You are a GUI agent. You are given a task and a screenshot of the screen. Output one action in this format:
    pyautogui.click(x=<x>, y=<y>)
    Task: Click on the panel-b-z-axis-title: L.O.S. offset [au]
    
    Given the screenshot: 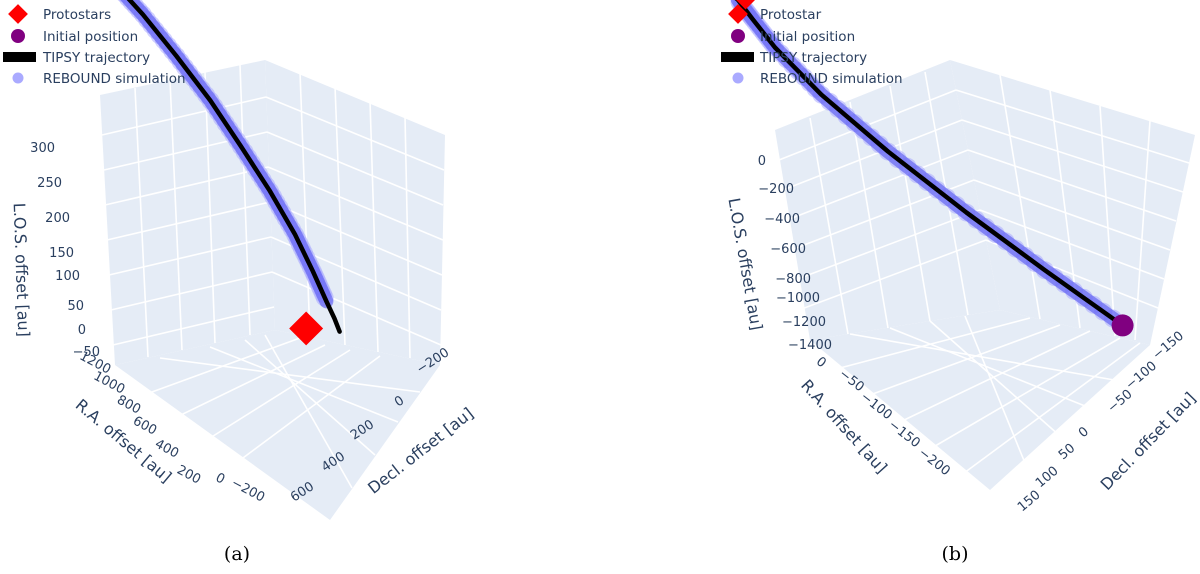 What is the action you would take?
    pyautogui.click(x=745, y=263)
    